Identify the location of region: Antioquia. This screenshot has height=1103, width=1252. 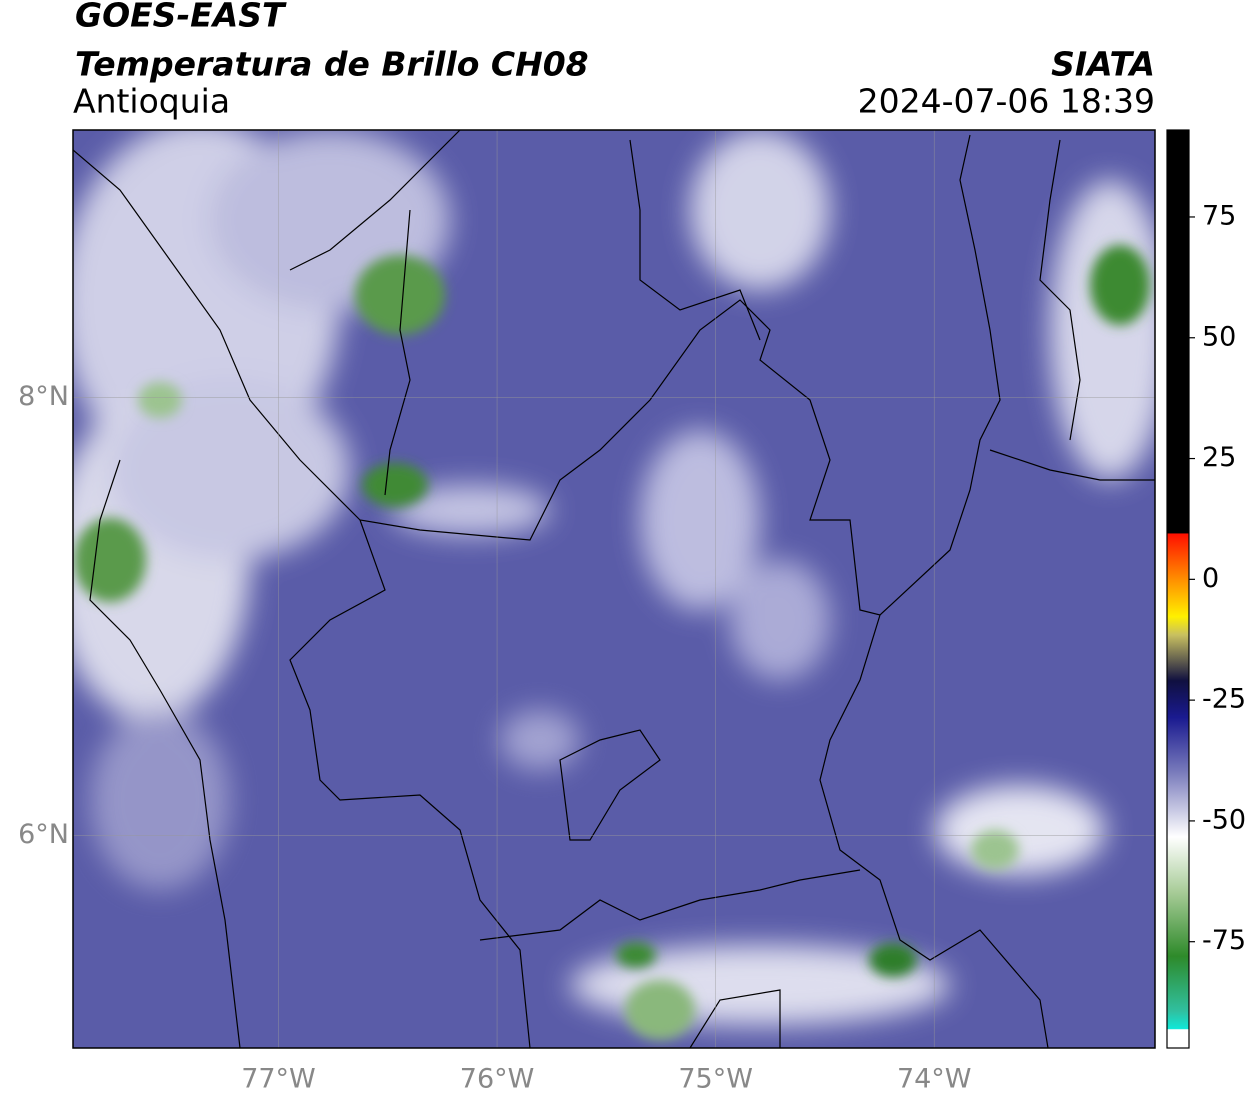
(151, 101).